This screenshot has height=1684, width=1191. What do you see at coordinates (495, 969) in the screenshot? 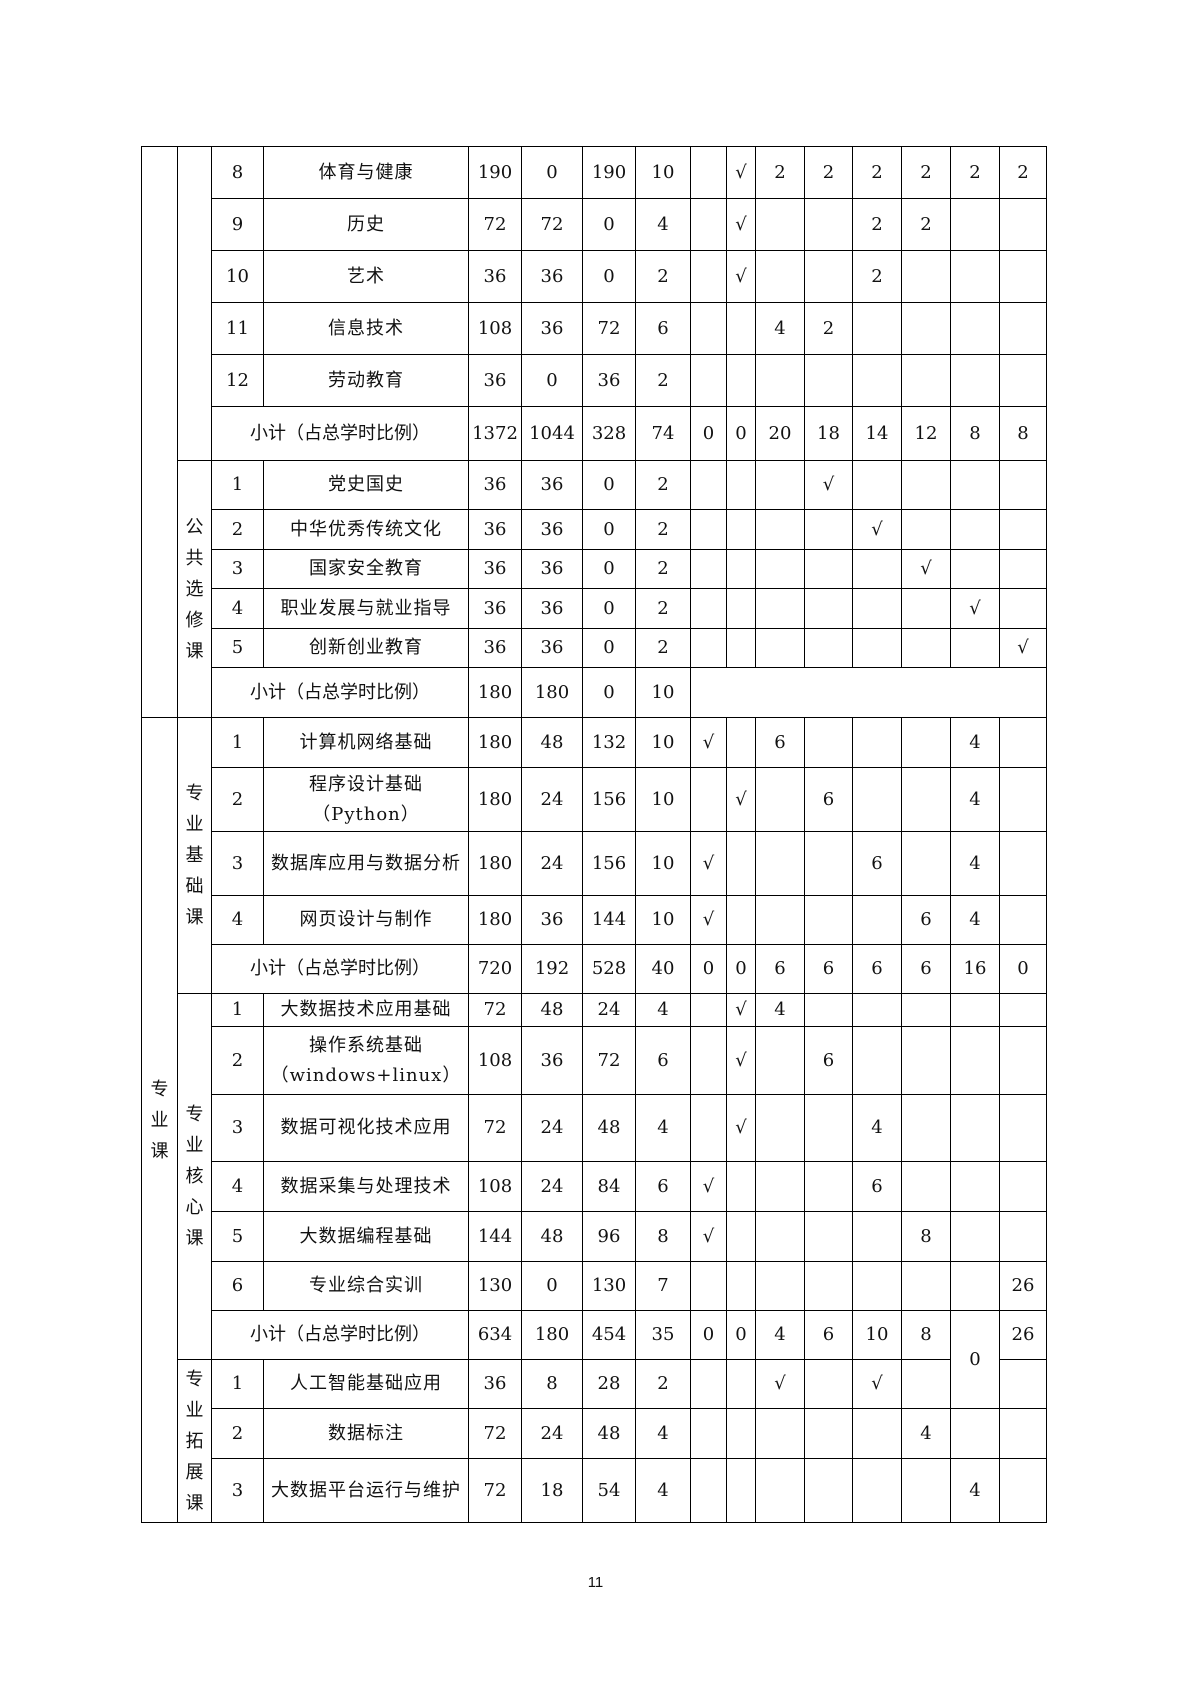
I see `subtotal-value: 720` at bounding box center [495, 969].